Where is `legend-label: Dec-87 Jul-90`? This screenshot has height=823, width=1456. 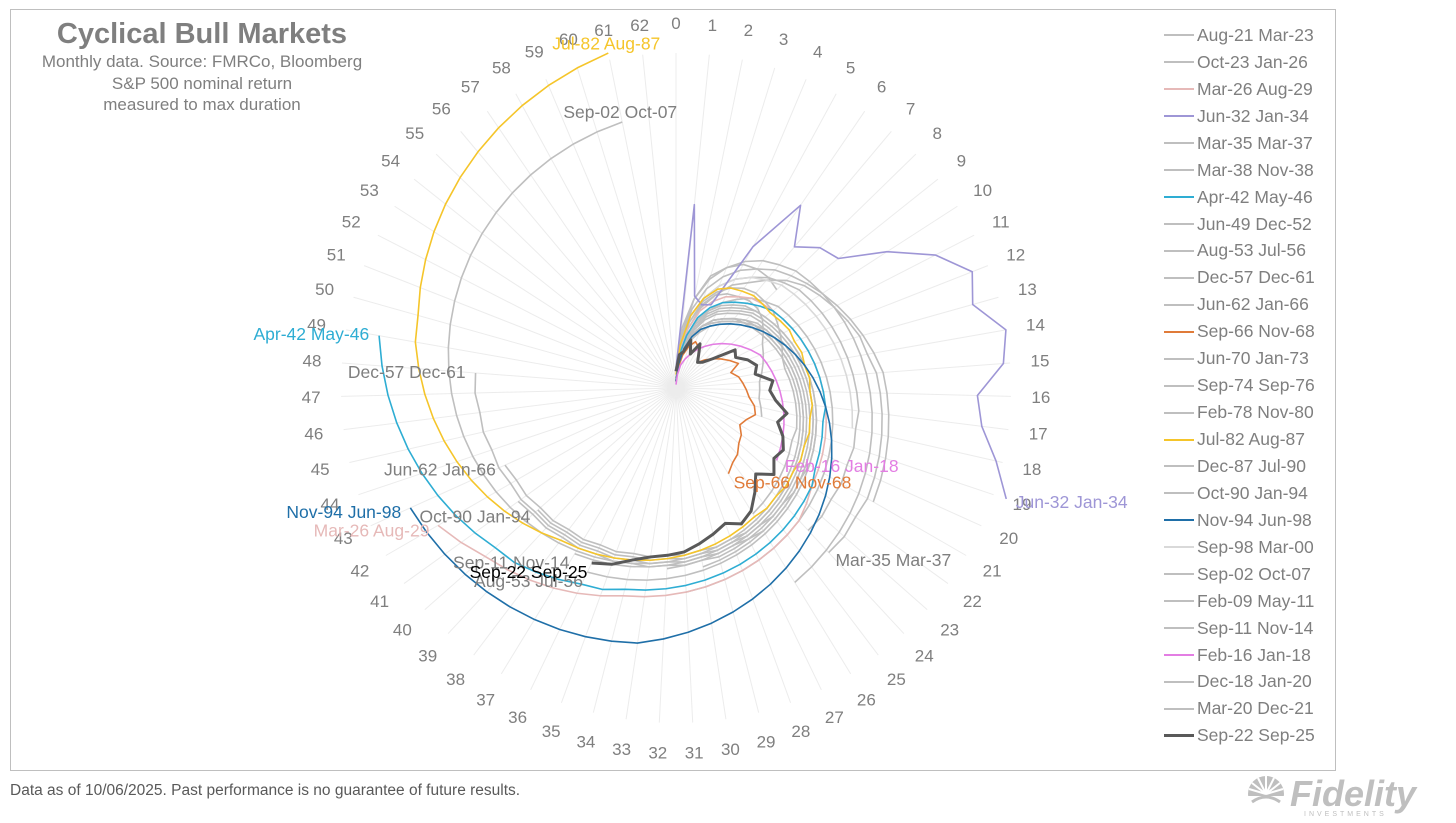 legend-label: Dec-87 Jul-90 is located at coordinates (1251, 465).